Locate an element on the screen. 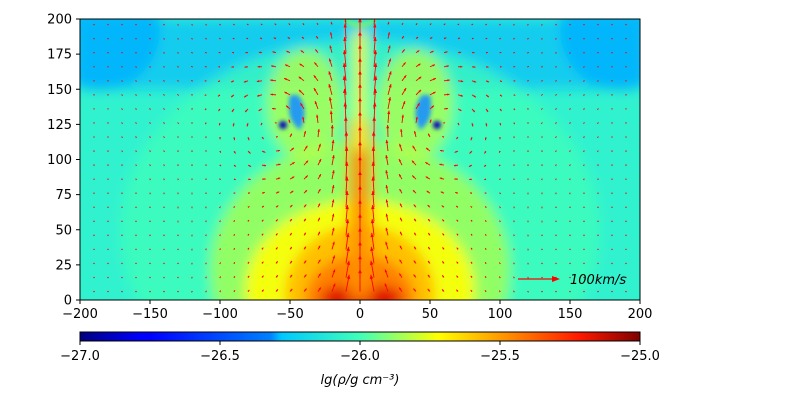 The height and width of the screenshot is (400, 800). x-tick-label: 0 is located at coordinates (360, 314).